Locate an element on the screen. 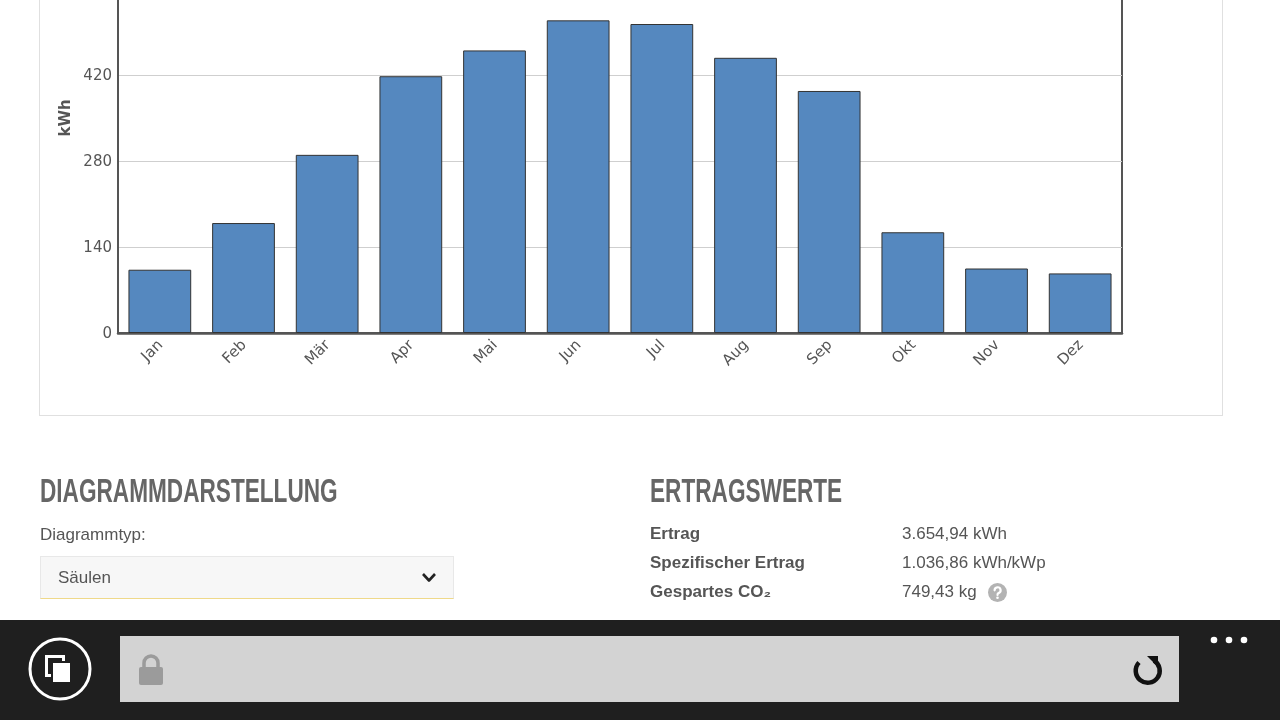 This screenshot has width=1280, height=720. text: 1.036,86 kWh/kWp is located at coordinates (974, 563).